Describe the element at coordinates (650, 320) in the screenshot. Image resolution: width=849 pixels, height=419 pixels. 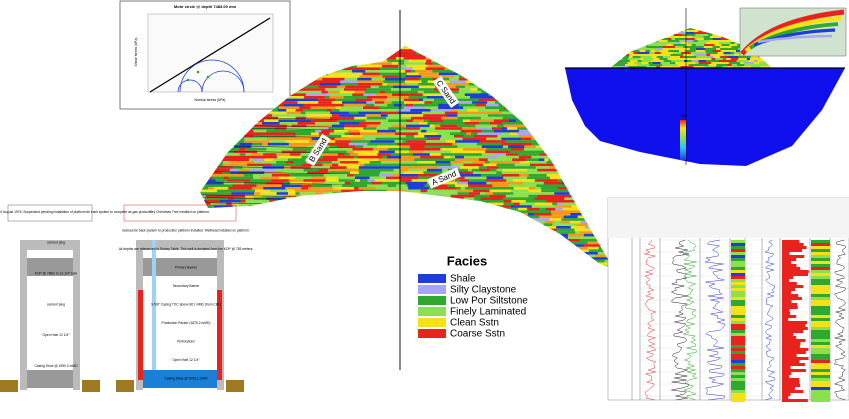
I see `log-curve` at that location.